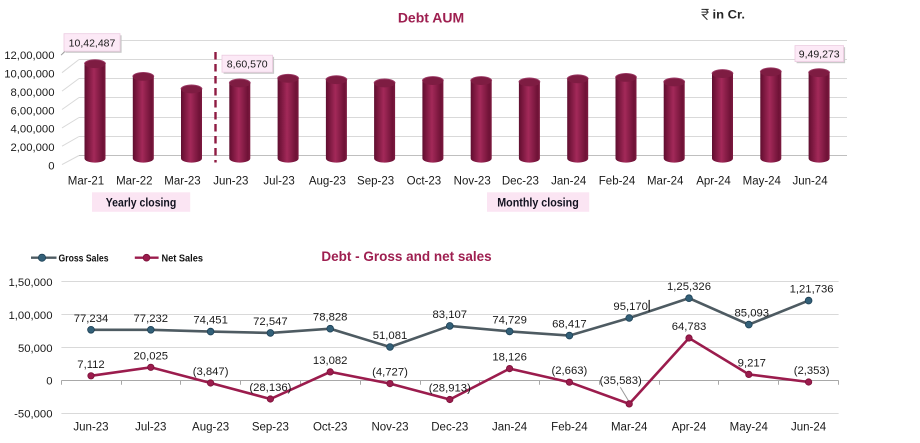 The width and height of the screenshot is (920, 443). I want to click on svg-text: Mar-21, so click(86, 181).